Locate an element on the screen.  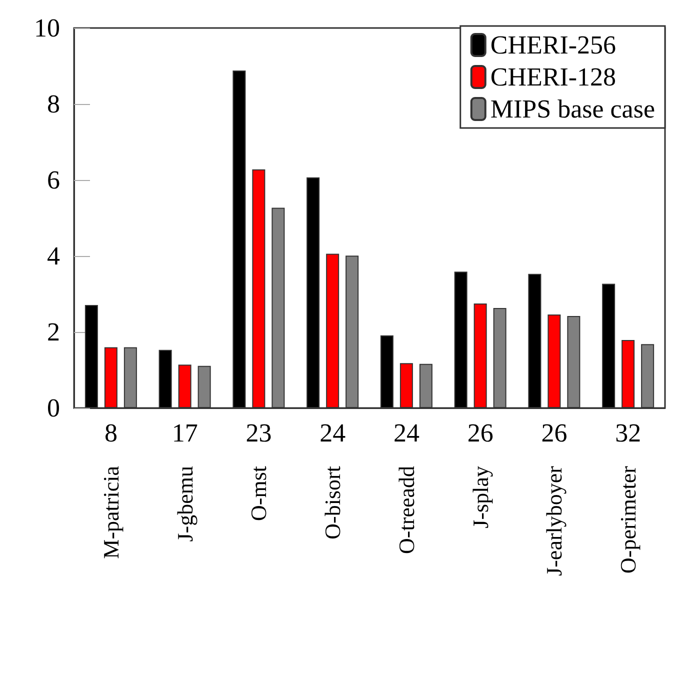
category-label: 32 O-perimeter is located at coordinates (628, 496).